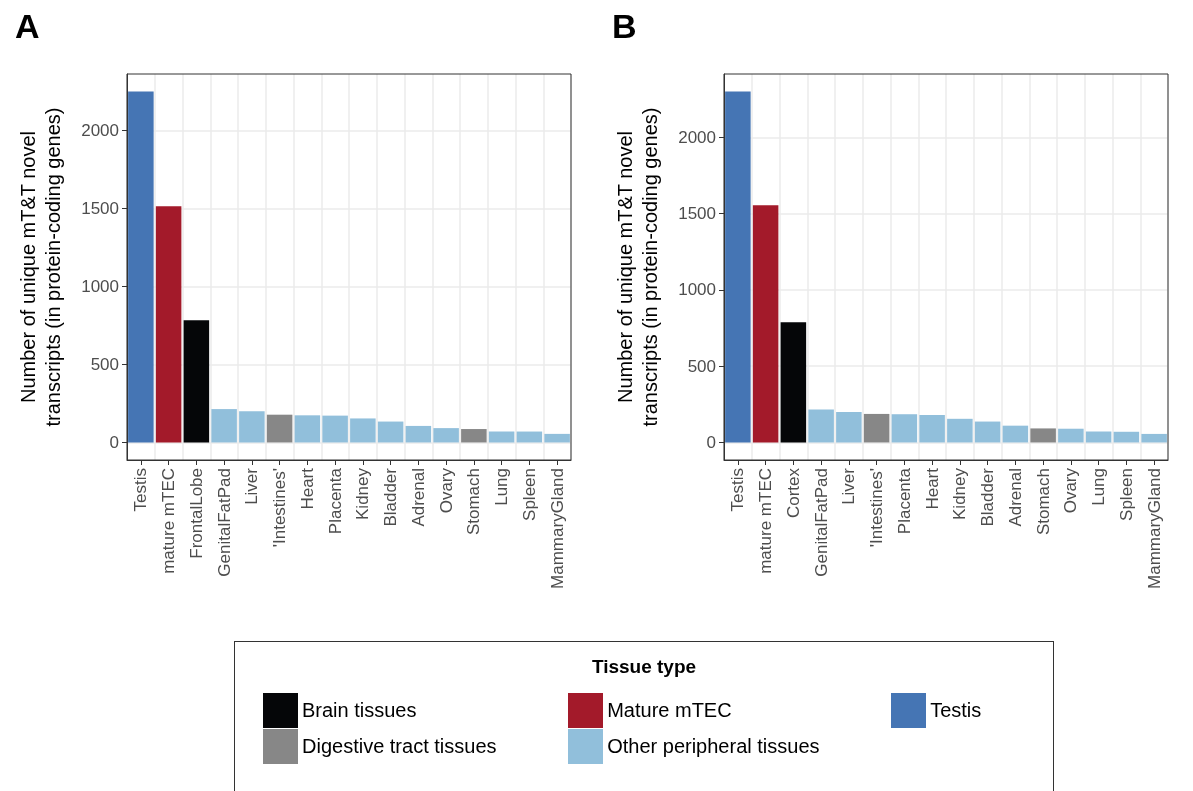 The width and height of the screenshot is (1193, 791). I want to click on chart-title: A, so click(27, 26).